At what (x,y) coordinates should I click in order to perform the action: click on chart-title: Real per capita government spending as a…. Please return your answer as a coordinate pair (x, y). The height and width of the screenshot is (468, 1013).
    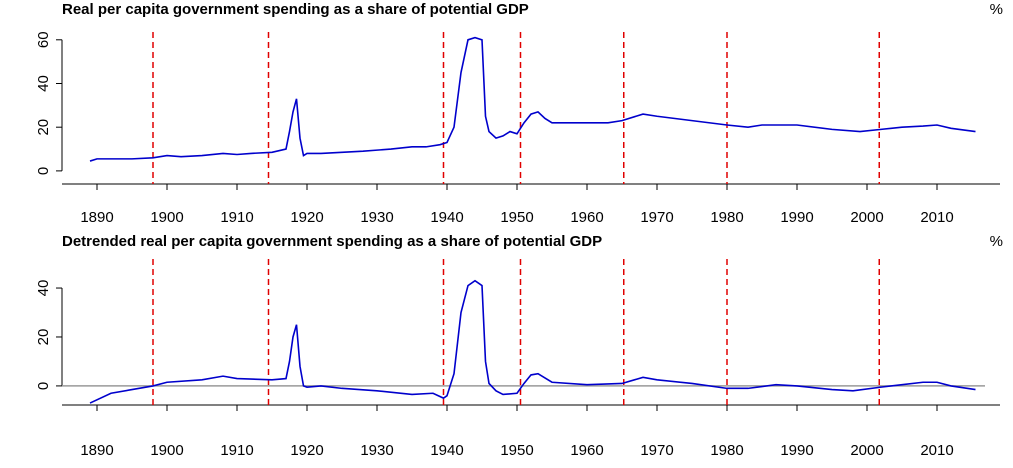
    Looking at the image, I should click on (295, 9).